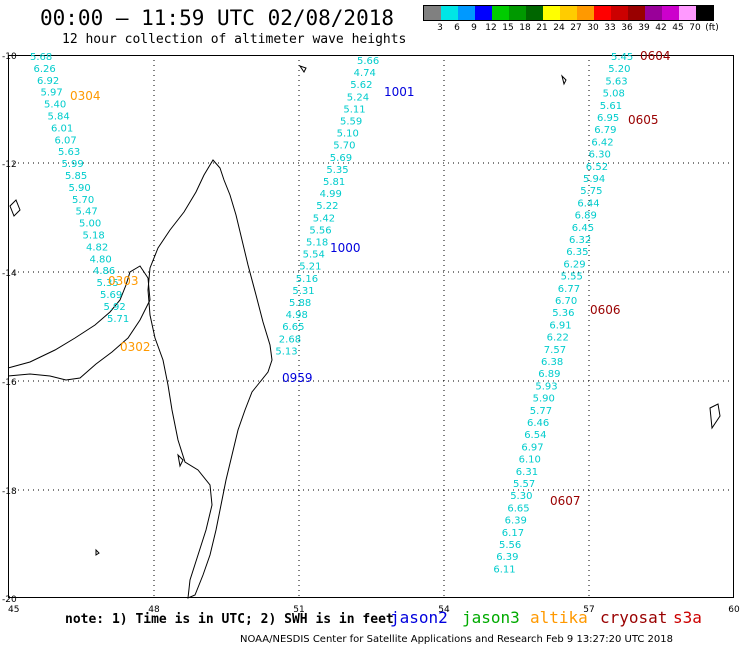 The image size is (740, 650). I want to click on swh-value-altika: 5.69, so click(111, 295).